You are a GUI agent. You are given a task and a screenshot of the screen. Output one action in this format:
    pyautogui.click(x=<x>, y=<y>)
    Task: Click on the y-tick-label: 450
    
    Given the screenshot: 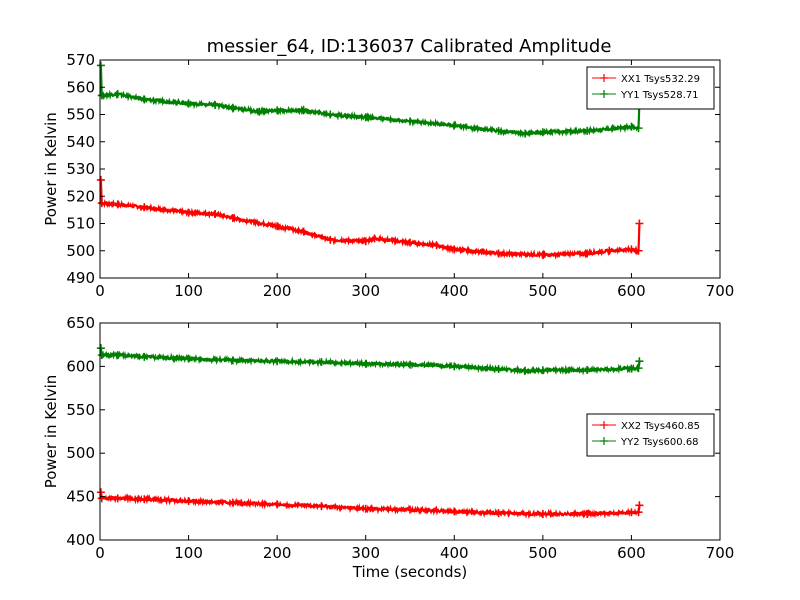 What is the action you would take?
    pyautogui.click(x=80, y=497)
    